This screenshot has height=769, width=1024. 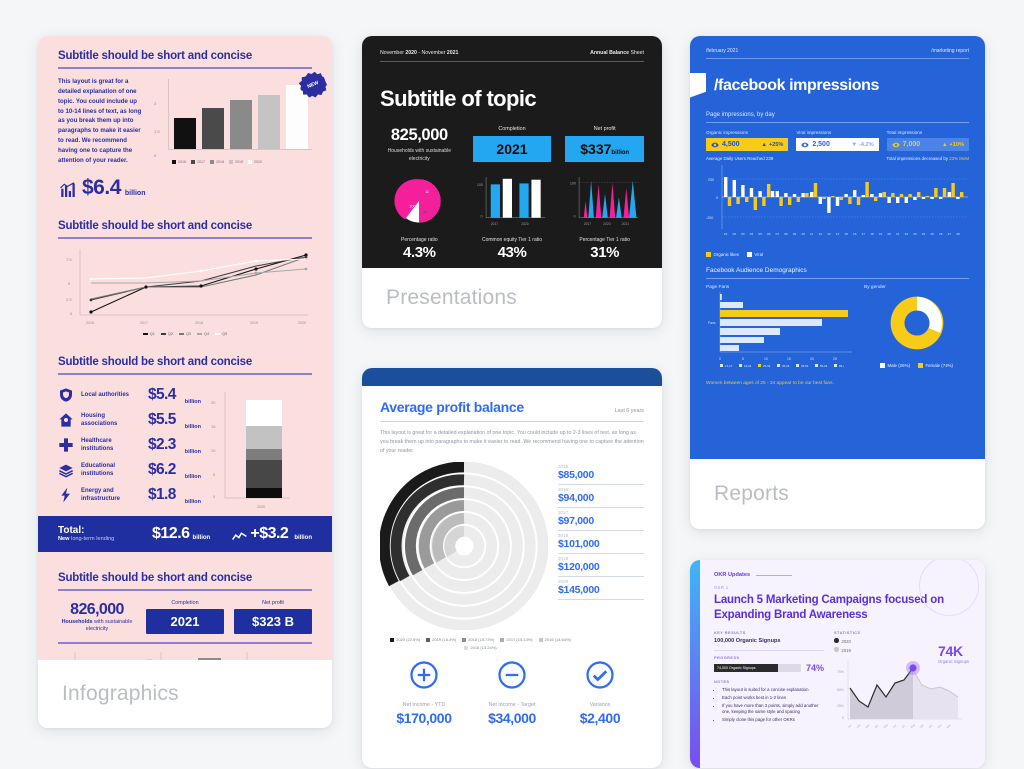 I want to click on svg-text: Oct, so click(x=930, y=726).